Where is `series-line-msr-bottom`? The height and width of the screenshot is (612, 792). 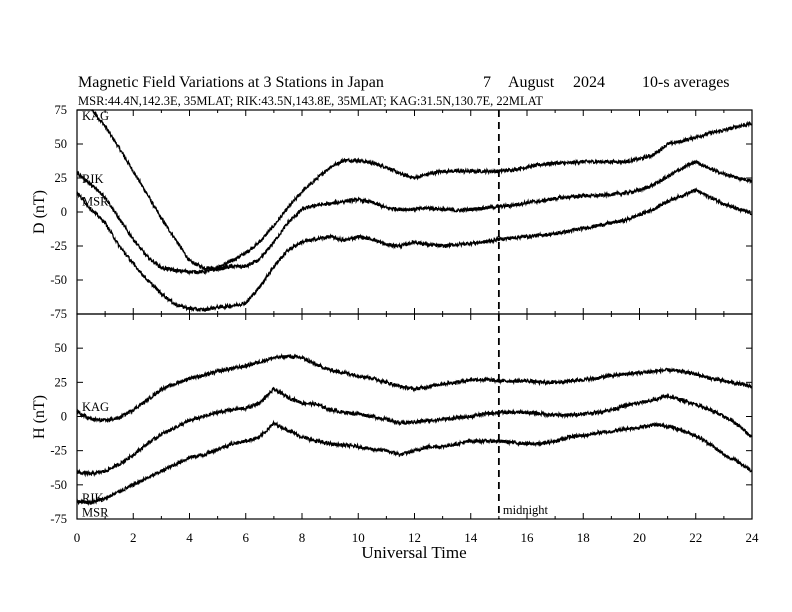
series-line-msr-bottom is located at coordinates (414, 462).